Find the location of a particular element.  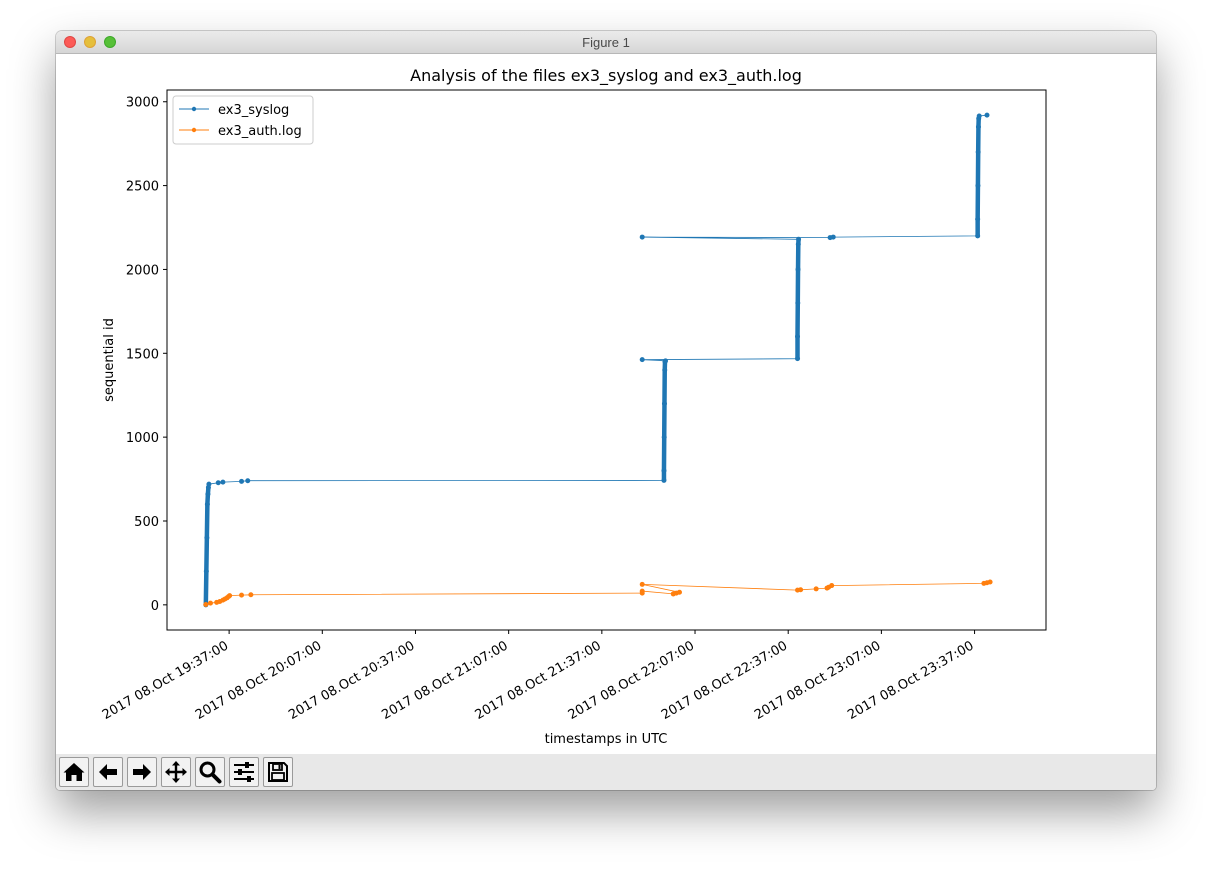

y-tick-label: 500 is located at coordinates (146, 522).